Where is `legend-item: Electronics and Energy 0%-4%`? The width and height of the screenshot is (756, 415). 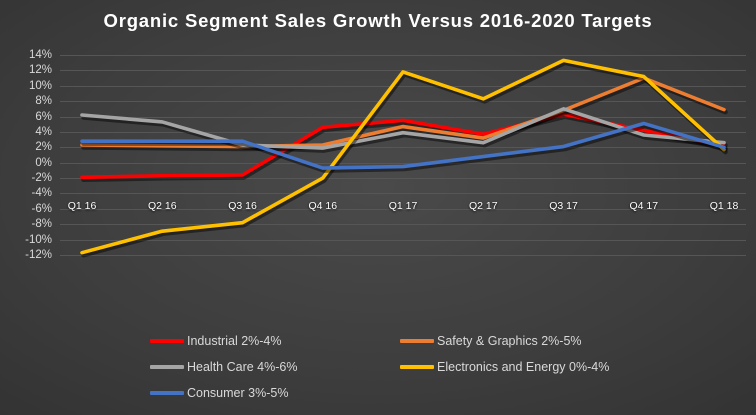 legend-item: Electronics and Energy 0%-4% is located at coordinates (504, 367).